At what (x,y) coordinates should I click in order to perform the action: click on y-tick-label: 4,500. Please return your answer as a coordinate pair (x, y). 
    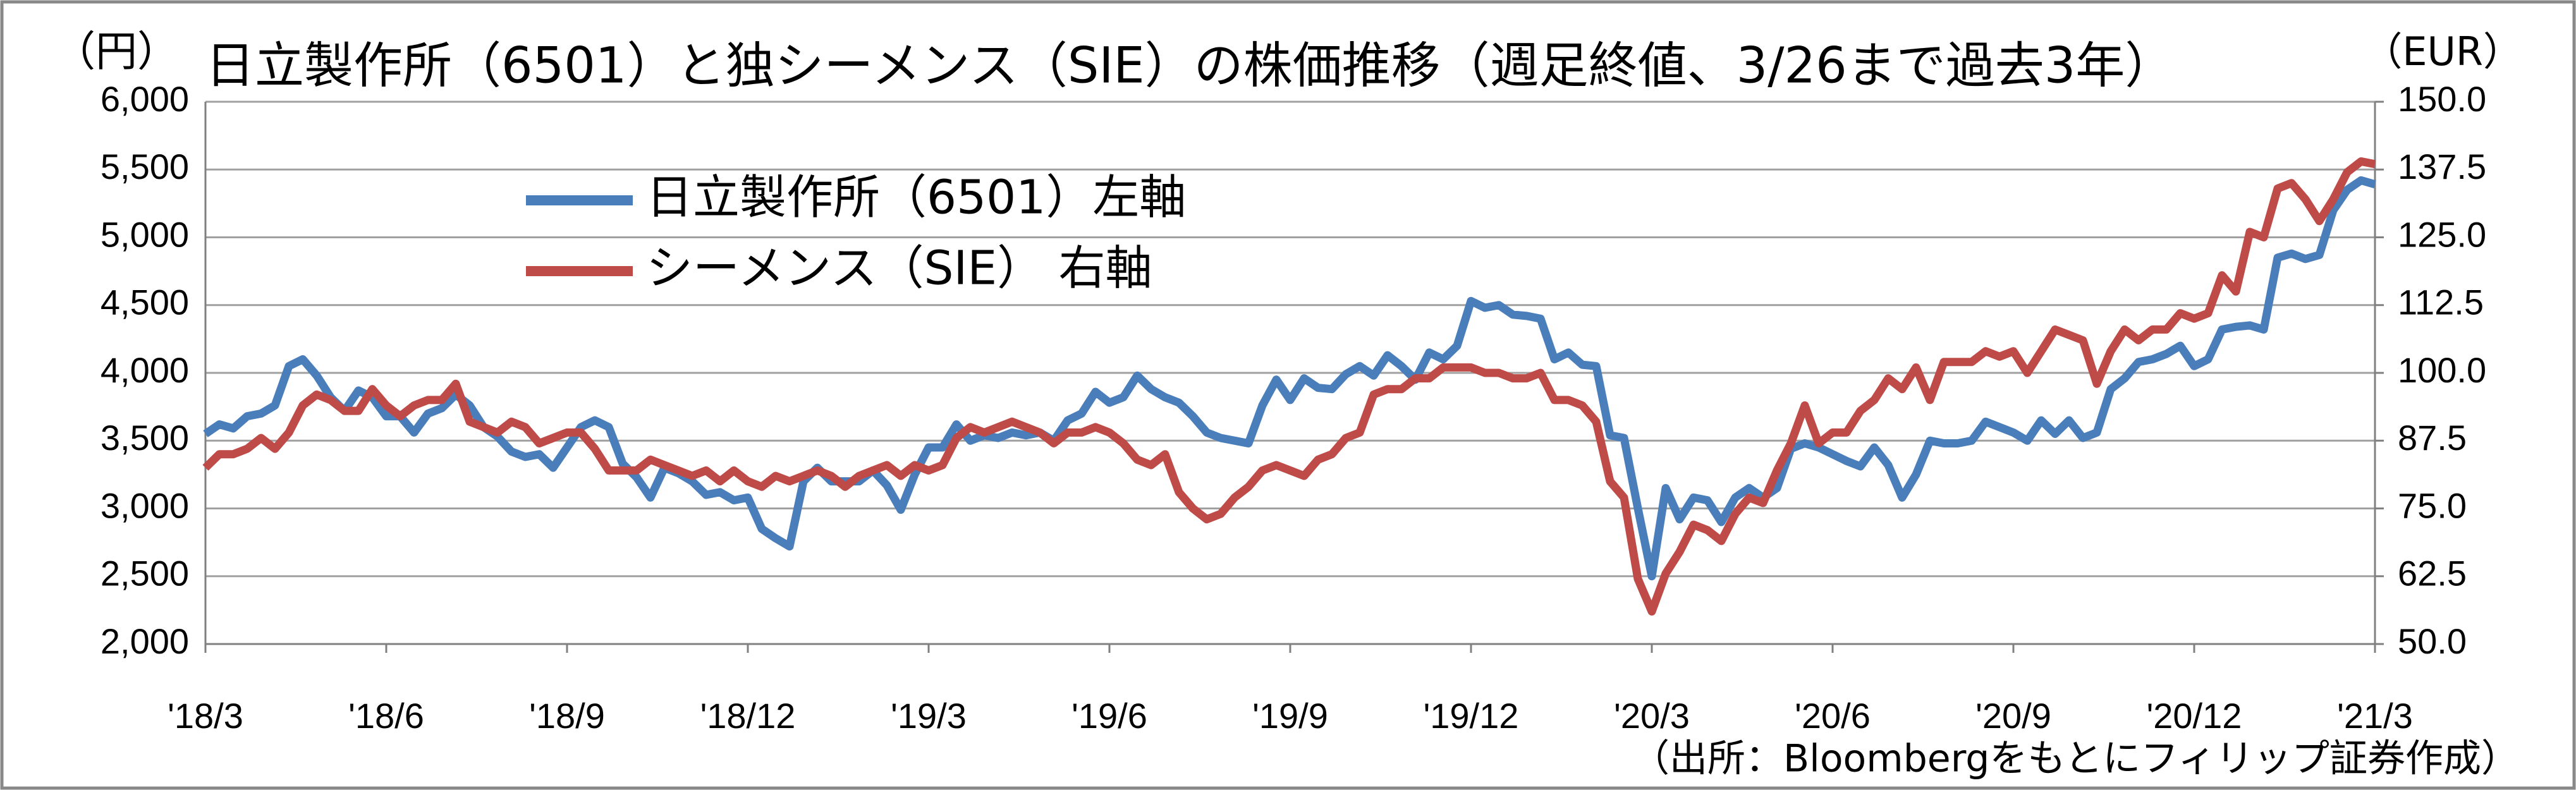
    Looking at the image, I should click on (145, 302).